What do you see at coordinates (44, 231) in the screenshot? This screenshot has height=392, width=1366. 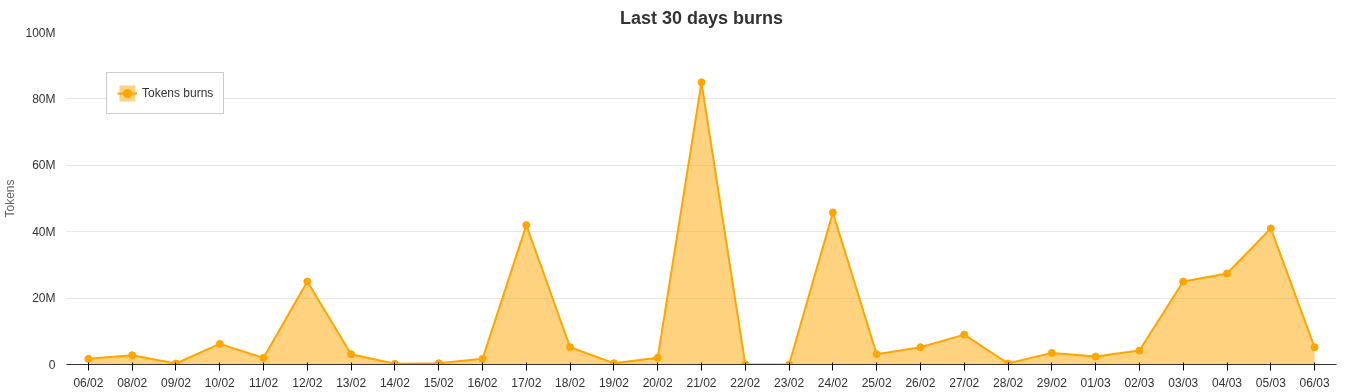 I see `y-tick-label: 40M` at bounding box center [44, 231].